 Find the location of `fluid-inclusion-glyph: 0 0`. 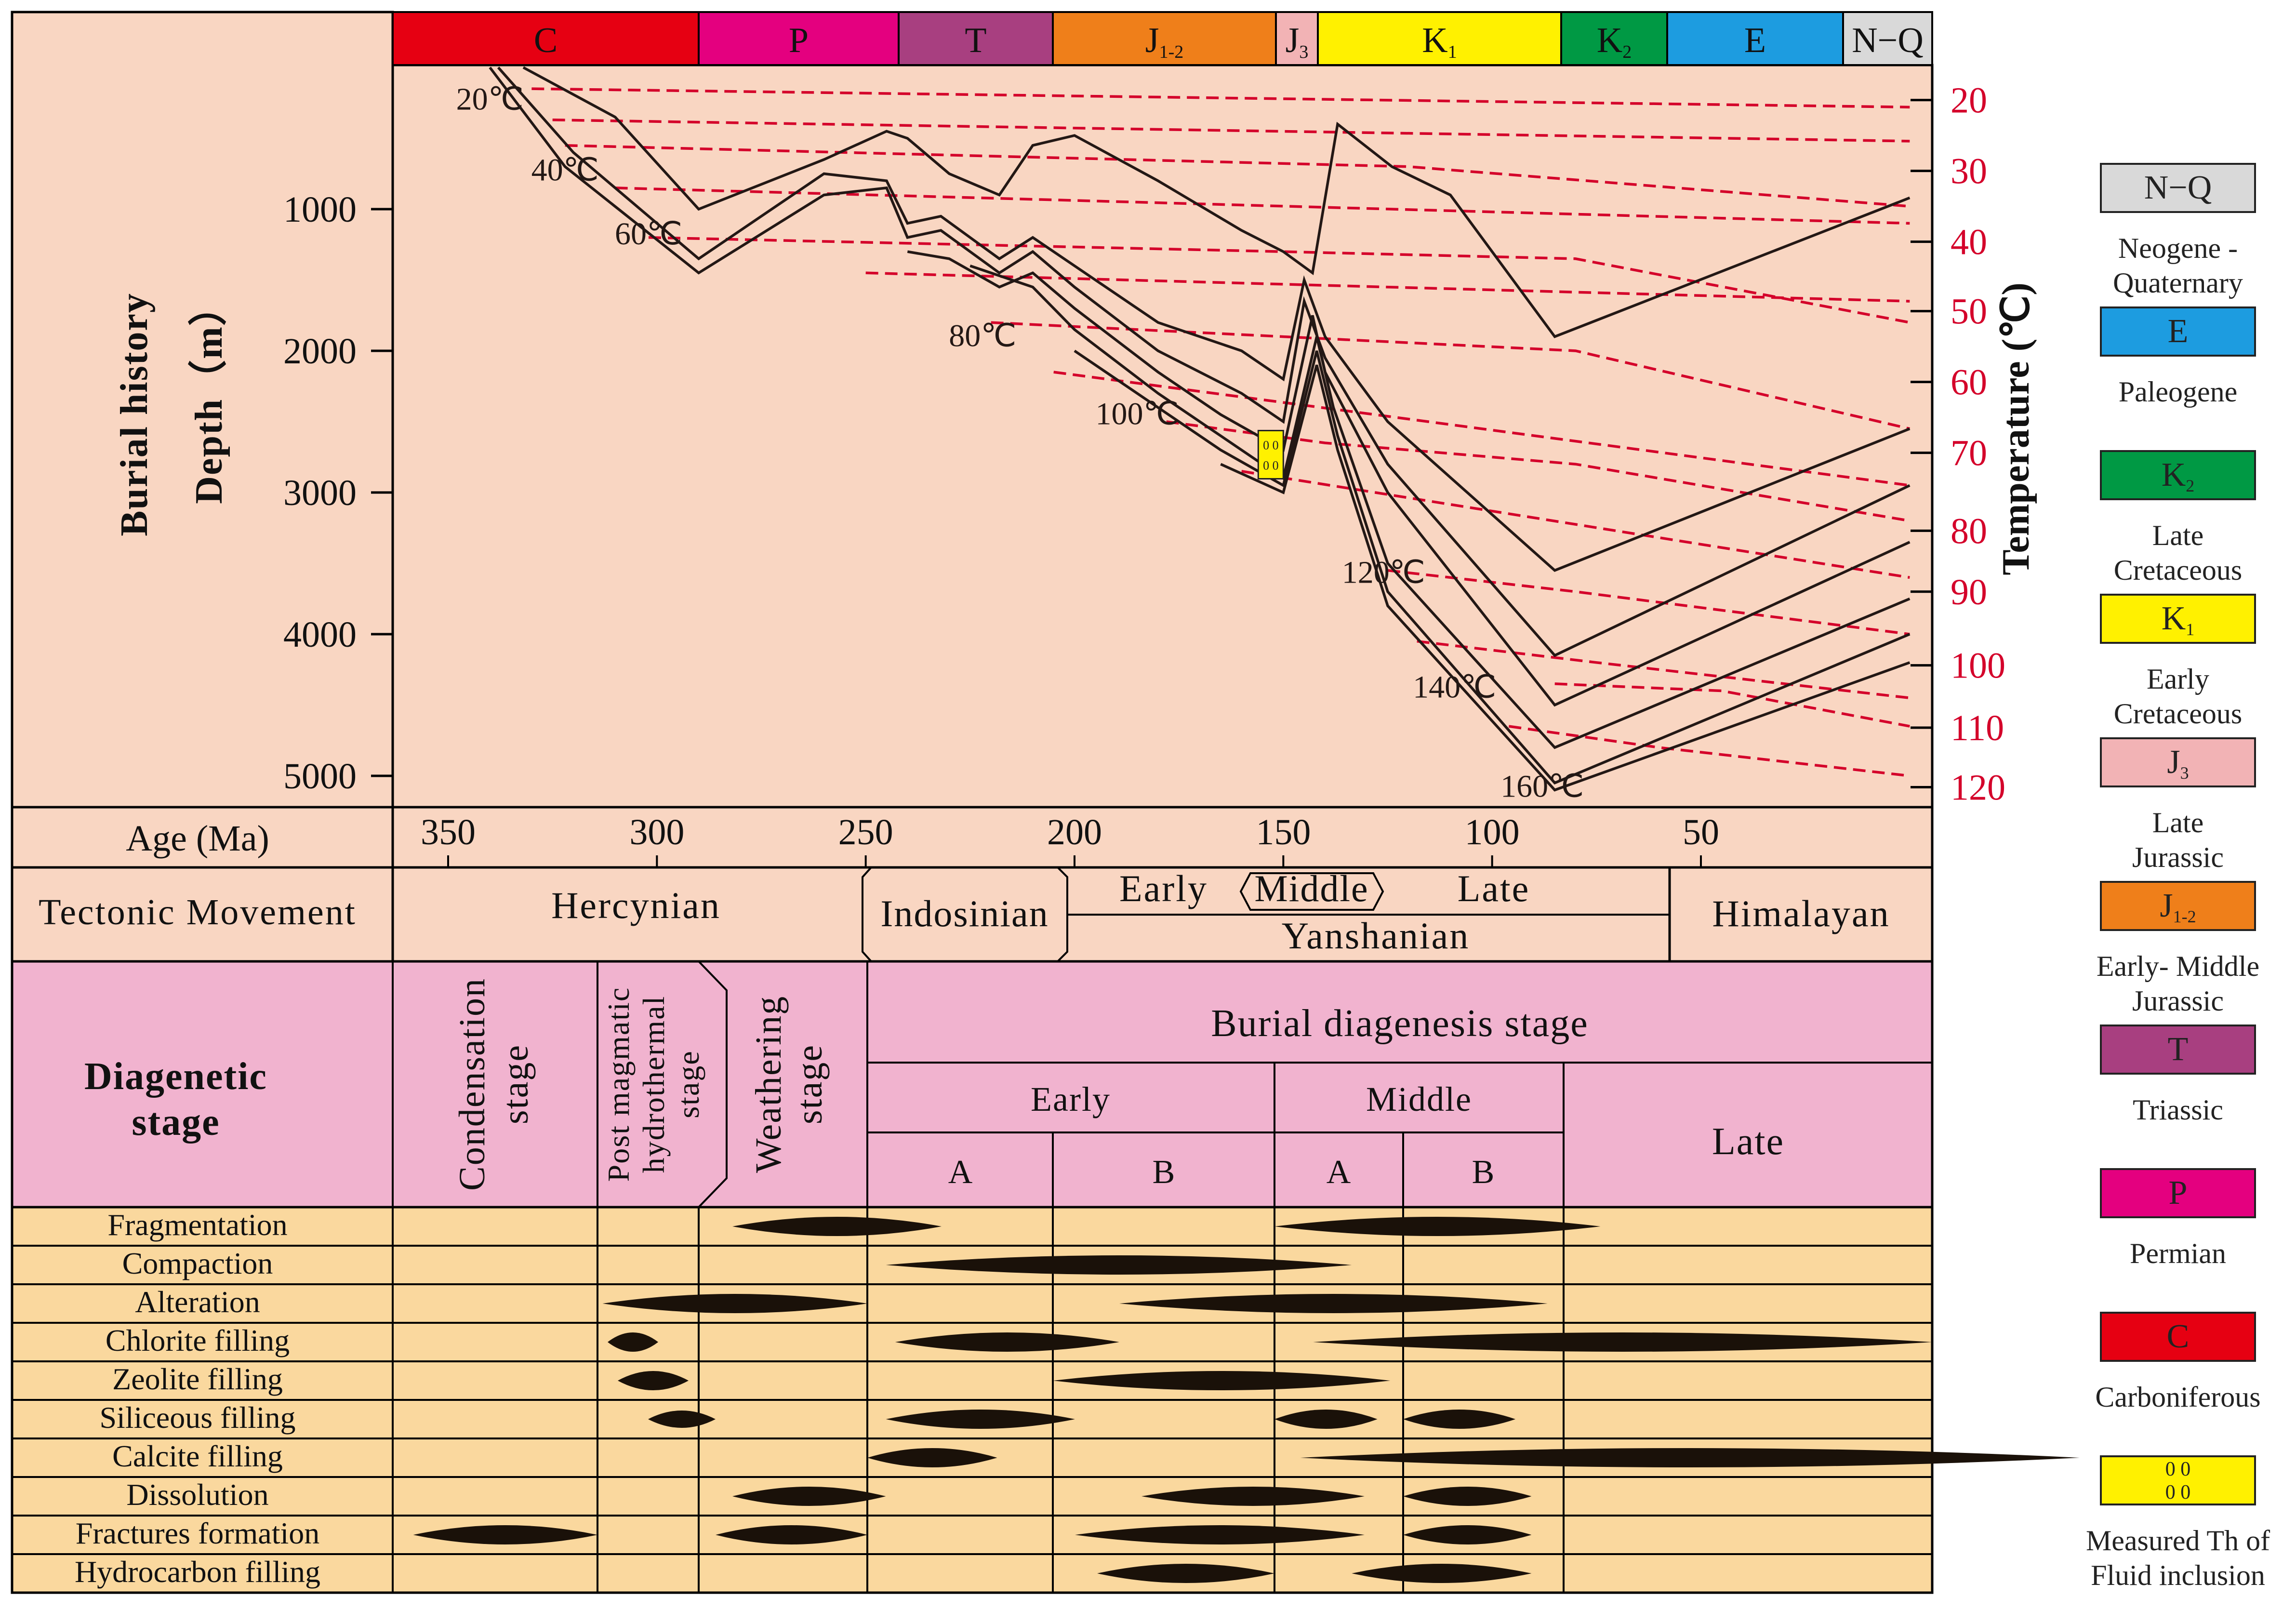

fluid-inclusion-glyph: 0 0 is located at coordinates (1271, 445).